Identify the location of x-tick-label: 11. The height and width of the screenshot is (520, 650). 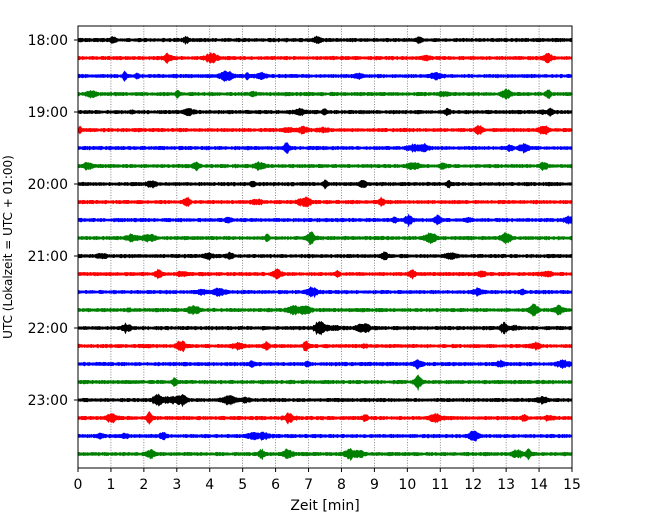
(440, 485).